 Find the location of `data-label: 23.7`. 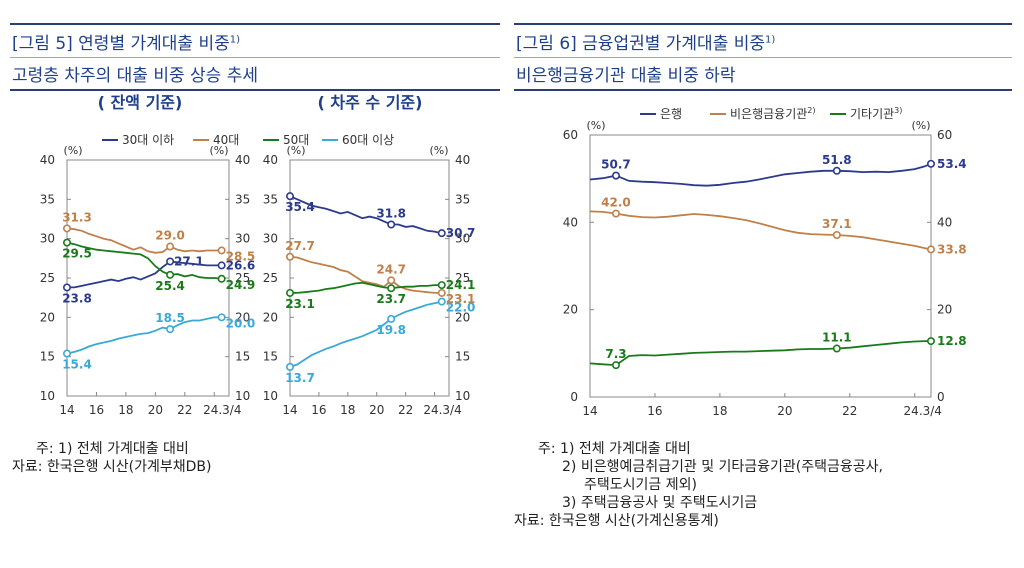

data-label: 23.7 is located at coordinates (391, 299).